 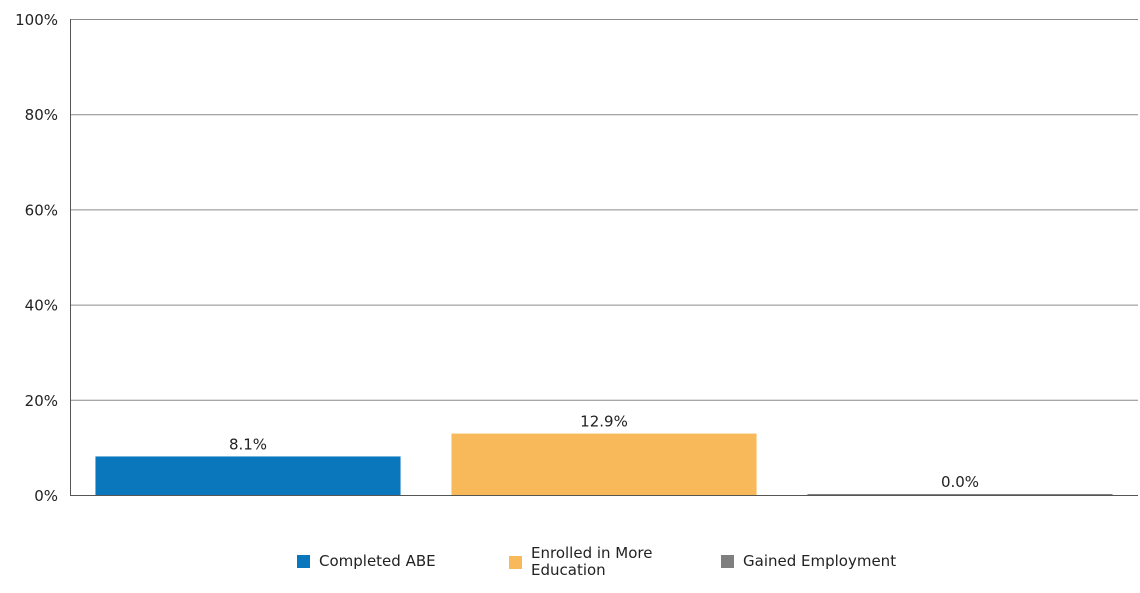 What do you see at coordinates (41, 401) in the screenshot?
I see `y-tick-label-20: 20%` at bounding box center [41, 401].